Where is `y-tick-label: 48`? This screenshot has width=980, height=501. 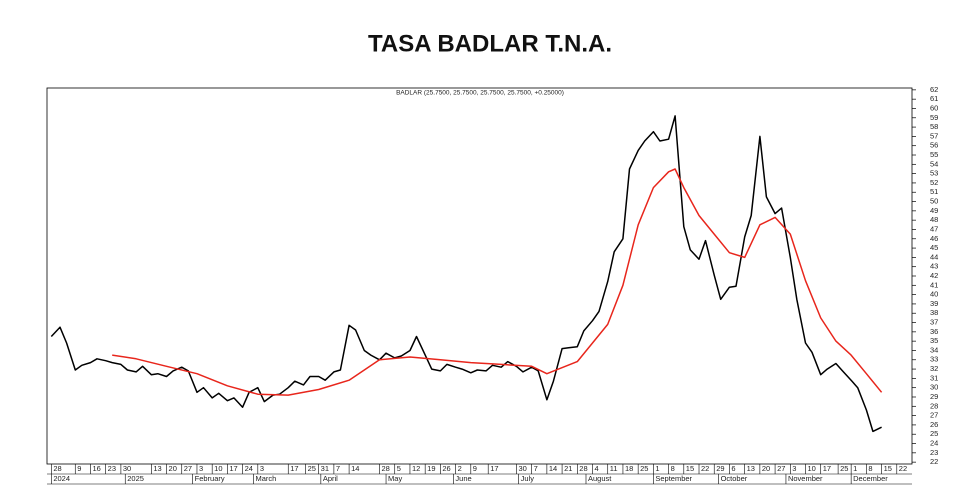 y-tick-label: 48 is located at coordinates (934, 219).